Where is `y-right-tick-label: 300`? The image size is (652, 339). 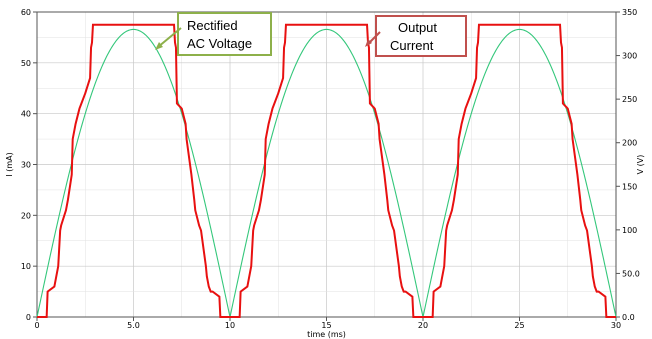 y-right-tick-label: 300 is located at coordinates (629, 56).